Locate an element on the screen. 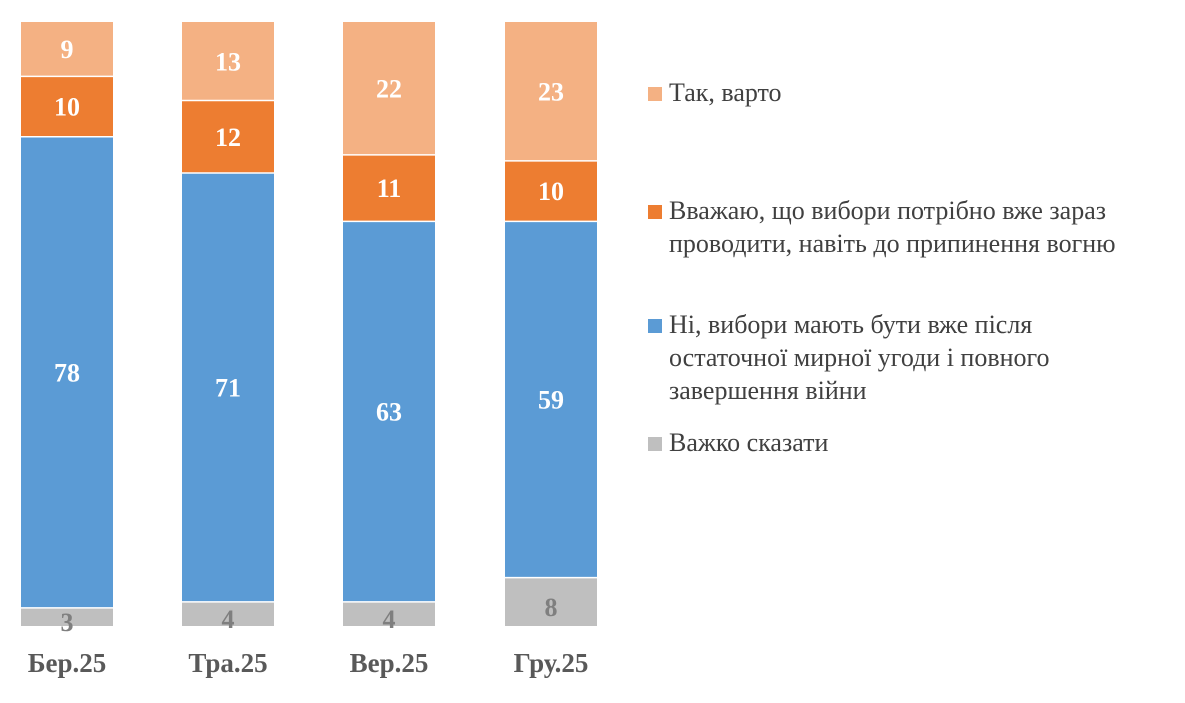 The width and height of the screenshot is (1185, 703). legend-label: остаточної мирної угоди і повного is located at coordinates (859, 357).